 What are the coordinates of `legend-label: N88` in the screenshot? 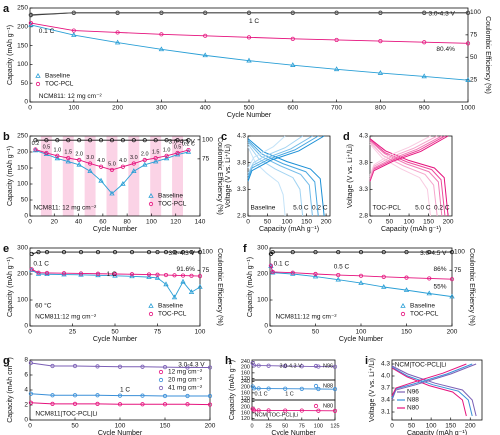 It's located at (413, 400).